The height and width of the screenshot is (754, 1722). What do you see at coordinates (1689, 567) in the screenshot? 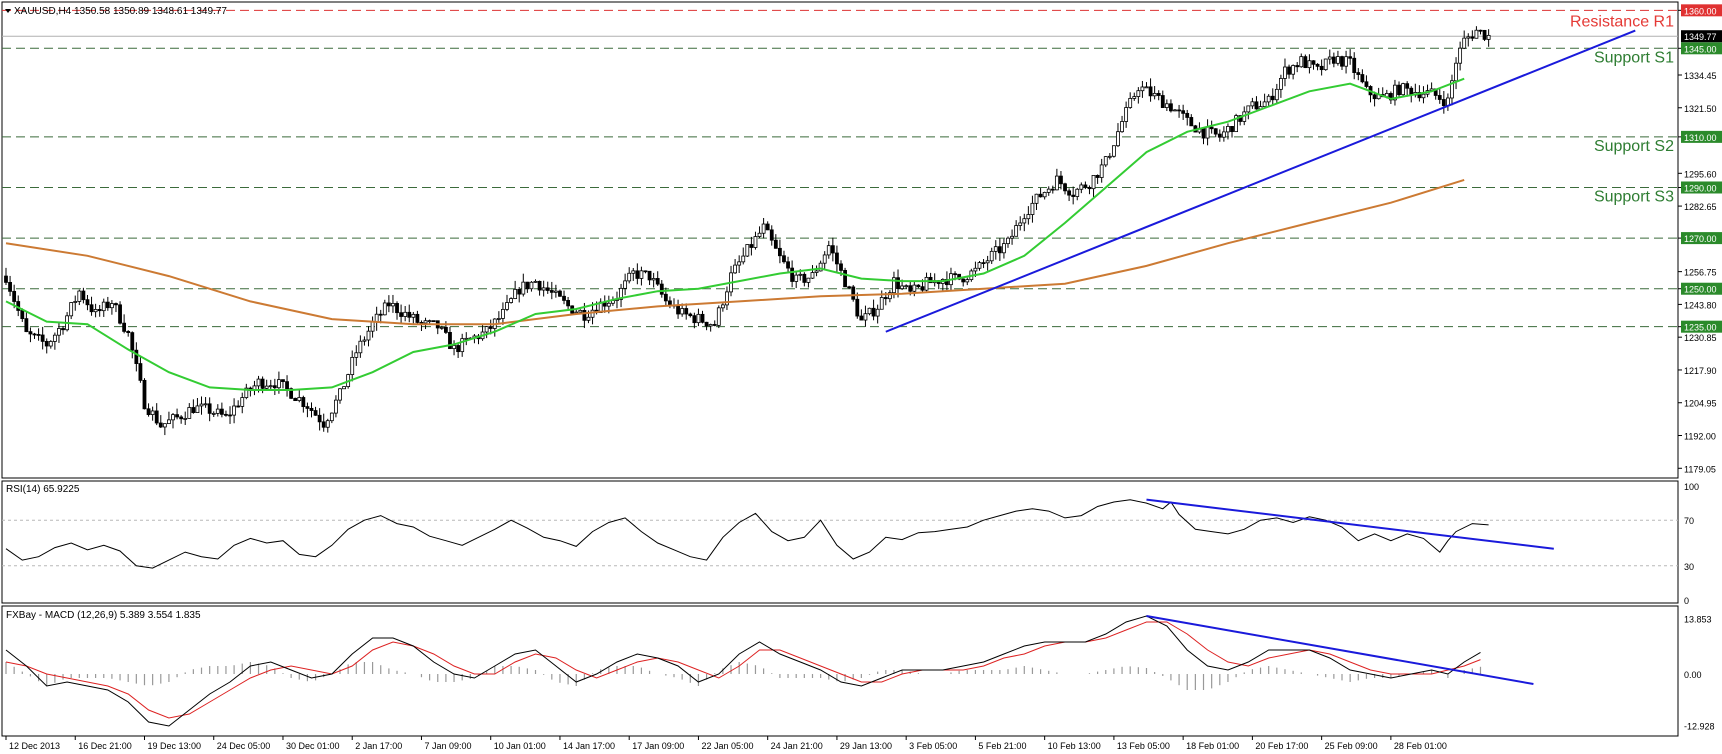
I see `rsi-tick-label: 30` at bounding box center [1689, 567].